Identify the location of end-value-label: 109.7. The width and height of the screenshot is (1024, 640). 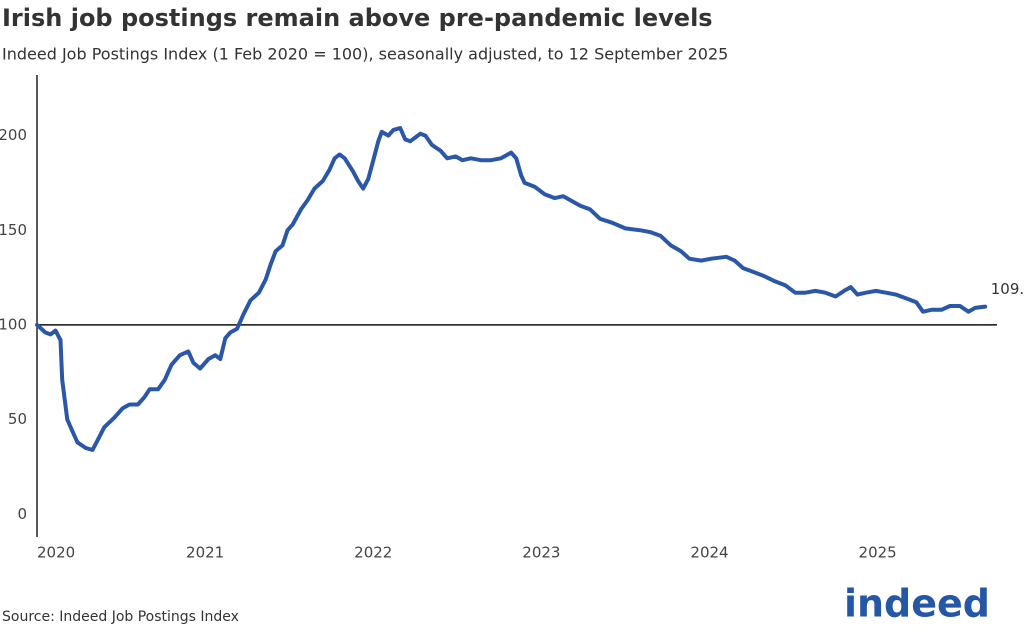
(1007, 289).